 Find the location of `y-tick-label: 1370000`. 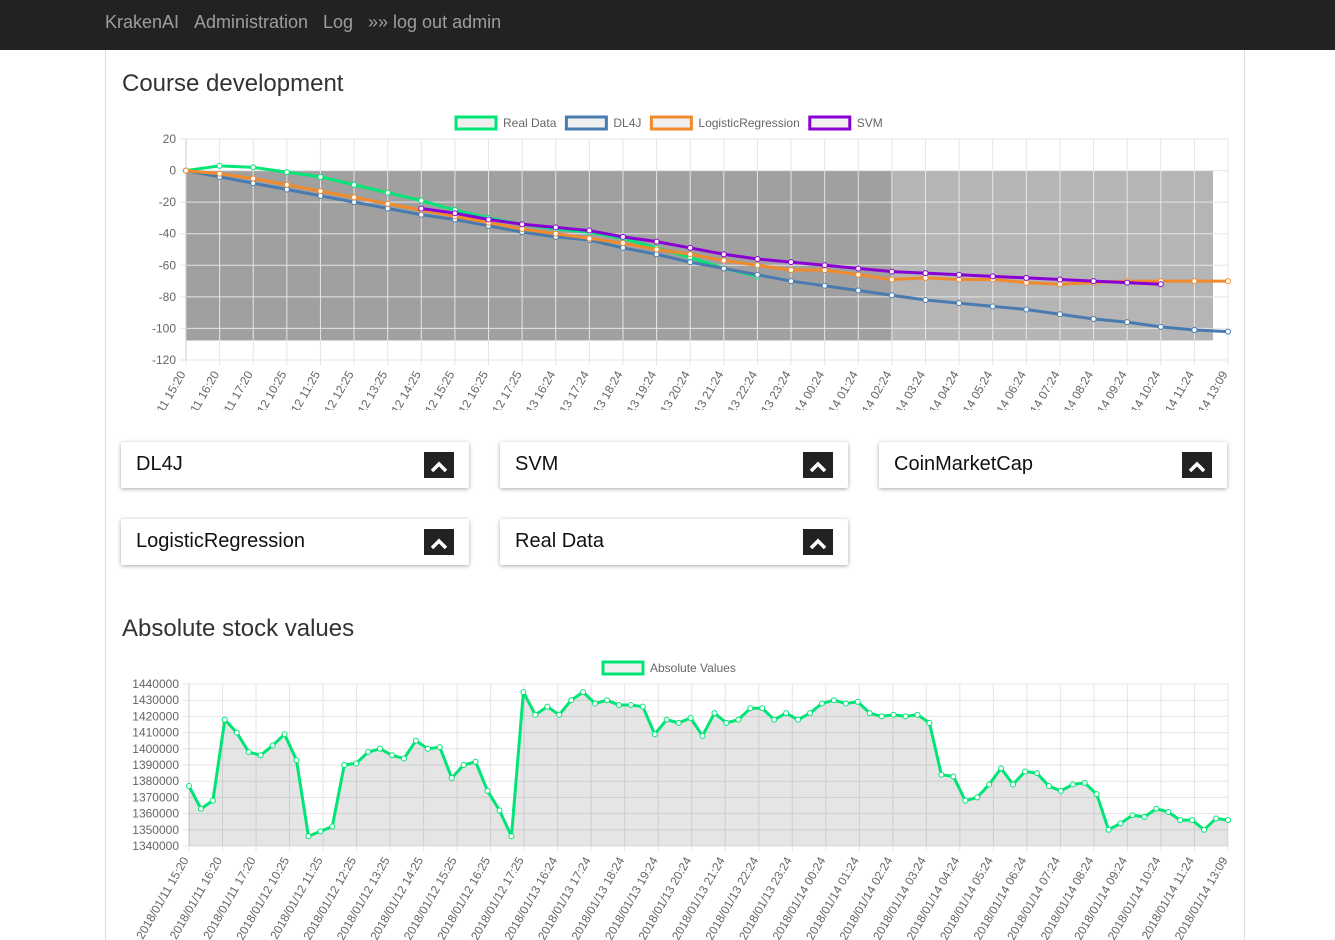

y-tick-label: 1370000 is located at coordinates (155, 797).